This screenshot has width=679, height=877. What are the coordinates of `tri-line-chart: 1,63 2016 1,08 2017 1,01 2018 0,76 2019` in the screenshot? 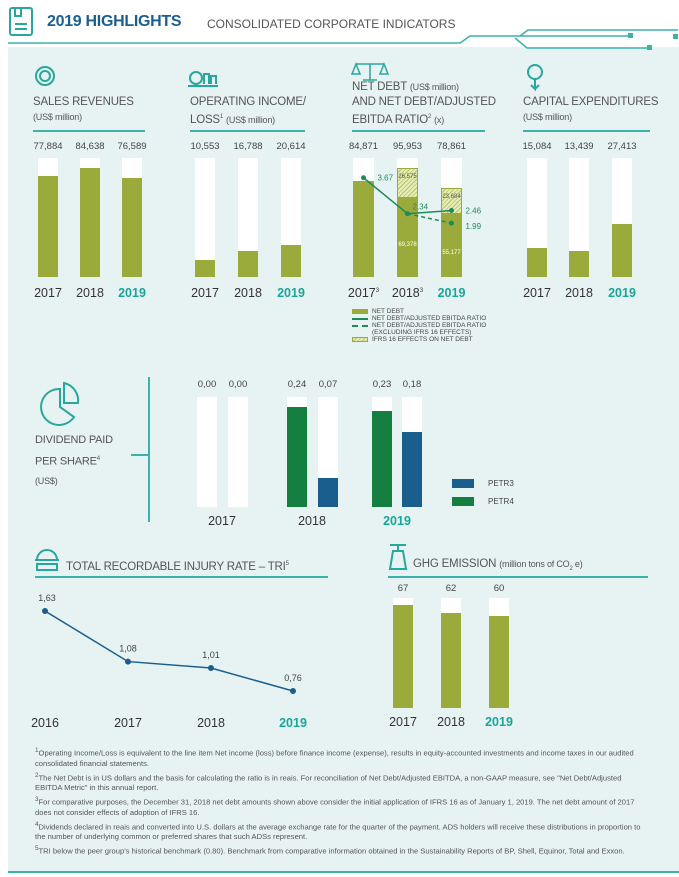 It's located at (169, 661).